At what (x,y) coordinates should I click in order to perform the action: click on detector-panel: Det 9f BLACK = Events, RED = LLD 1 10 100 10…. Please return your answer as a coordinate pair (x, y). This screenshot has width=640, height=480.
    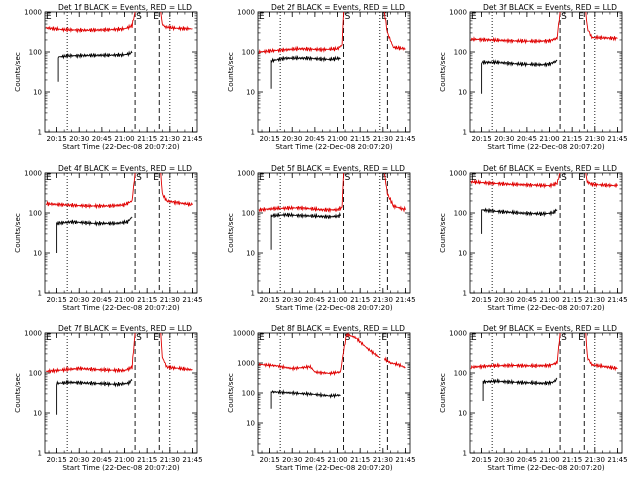
    Looking at the image, I should click on (533, 398).